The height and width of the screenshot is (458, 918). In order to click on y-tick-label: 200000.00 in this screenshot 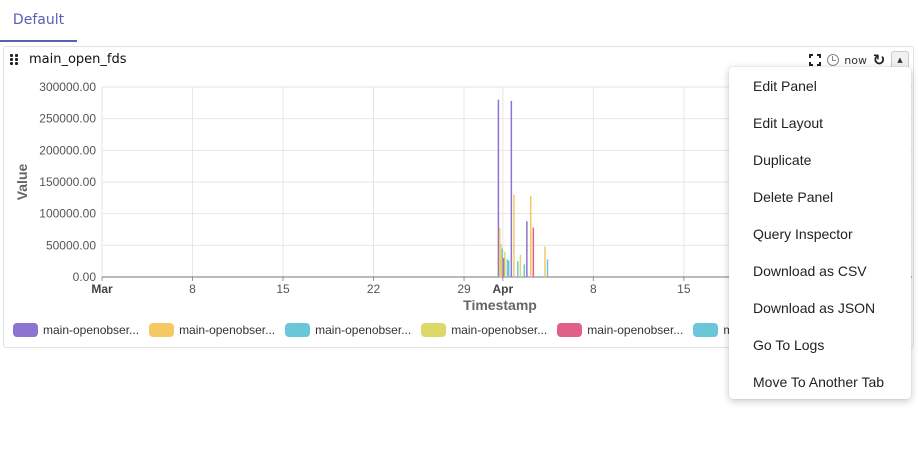, I will do `click(67, 150)`.